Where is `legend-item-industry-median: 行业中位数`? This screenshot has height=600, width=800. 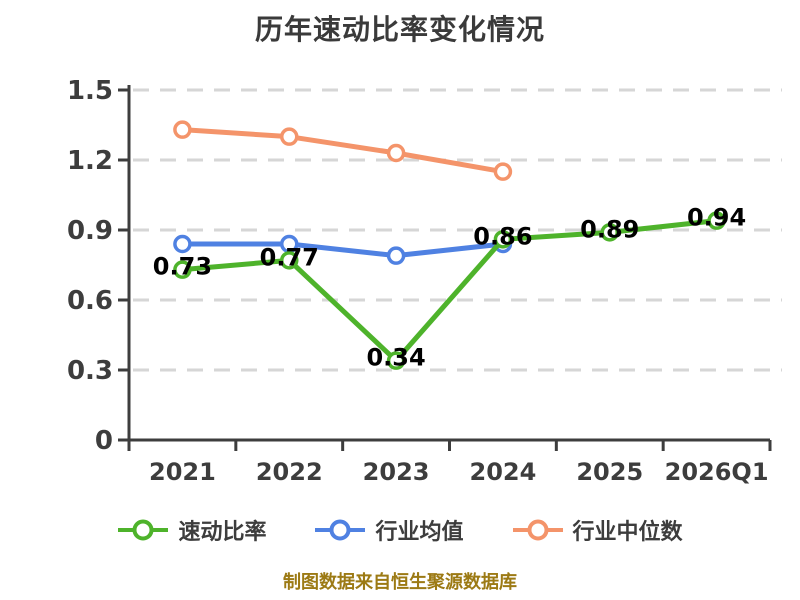
legend-item-industry-median: 行业中位数 is located at coordinates (597, 530).